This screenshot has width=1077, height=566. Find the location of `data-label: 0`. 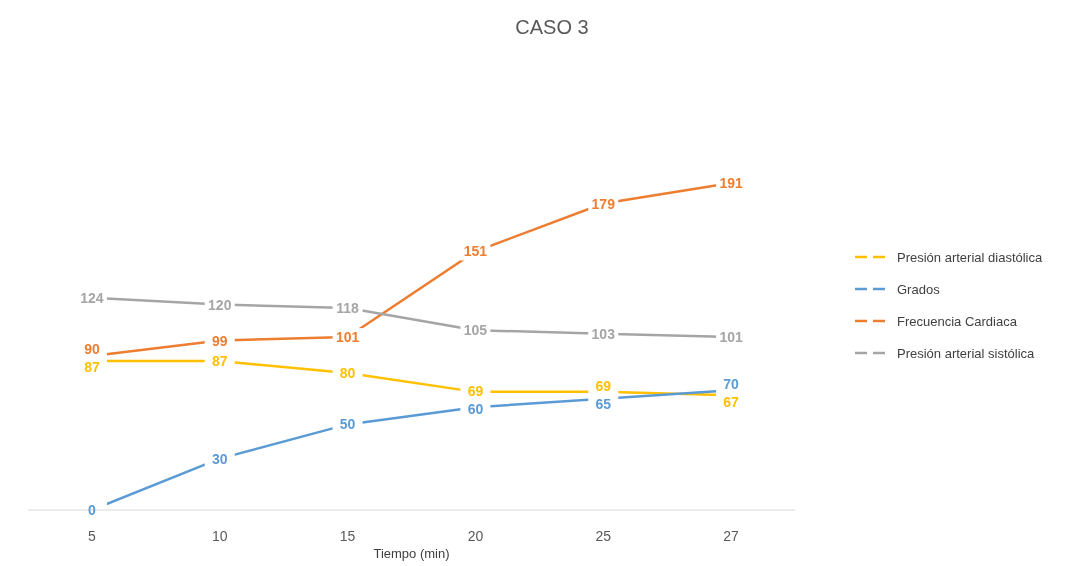

data-label: 0 is located at coordinates (92, 510).